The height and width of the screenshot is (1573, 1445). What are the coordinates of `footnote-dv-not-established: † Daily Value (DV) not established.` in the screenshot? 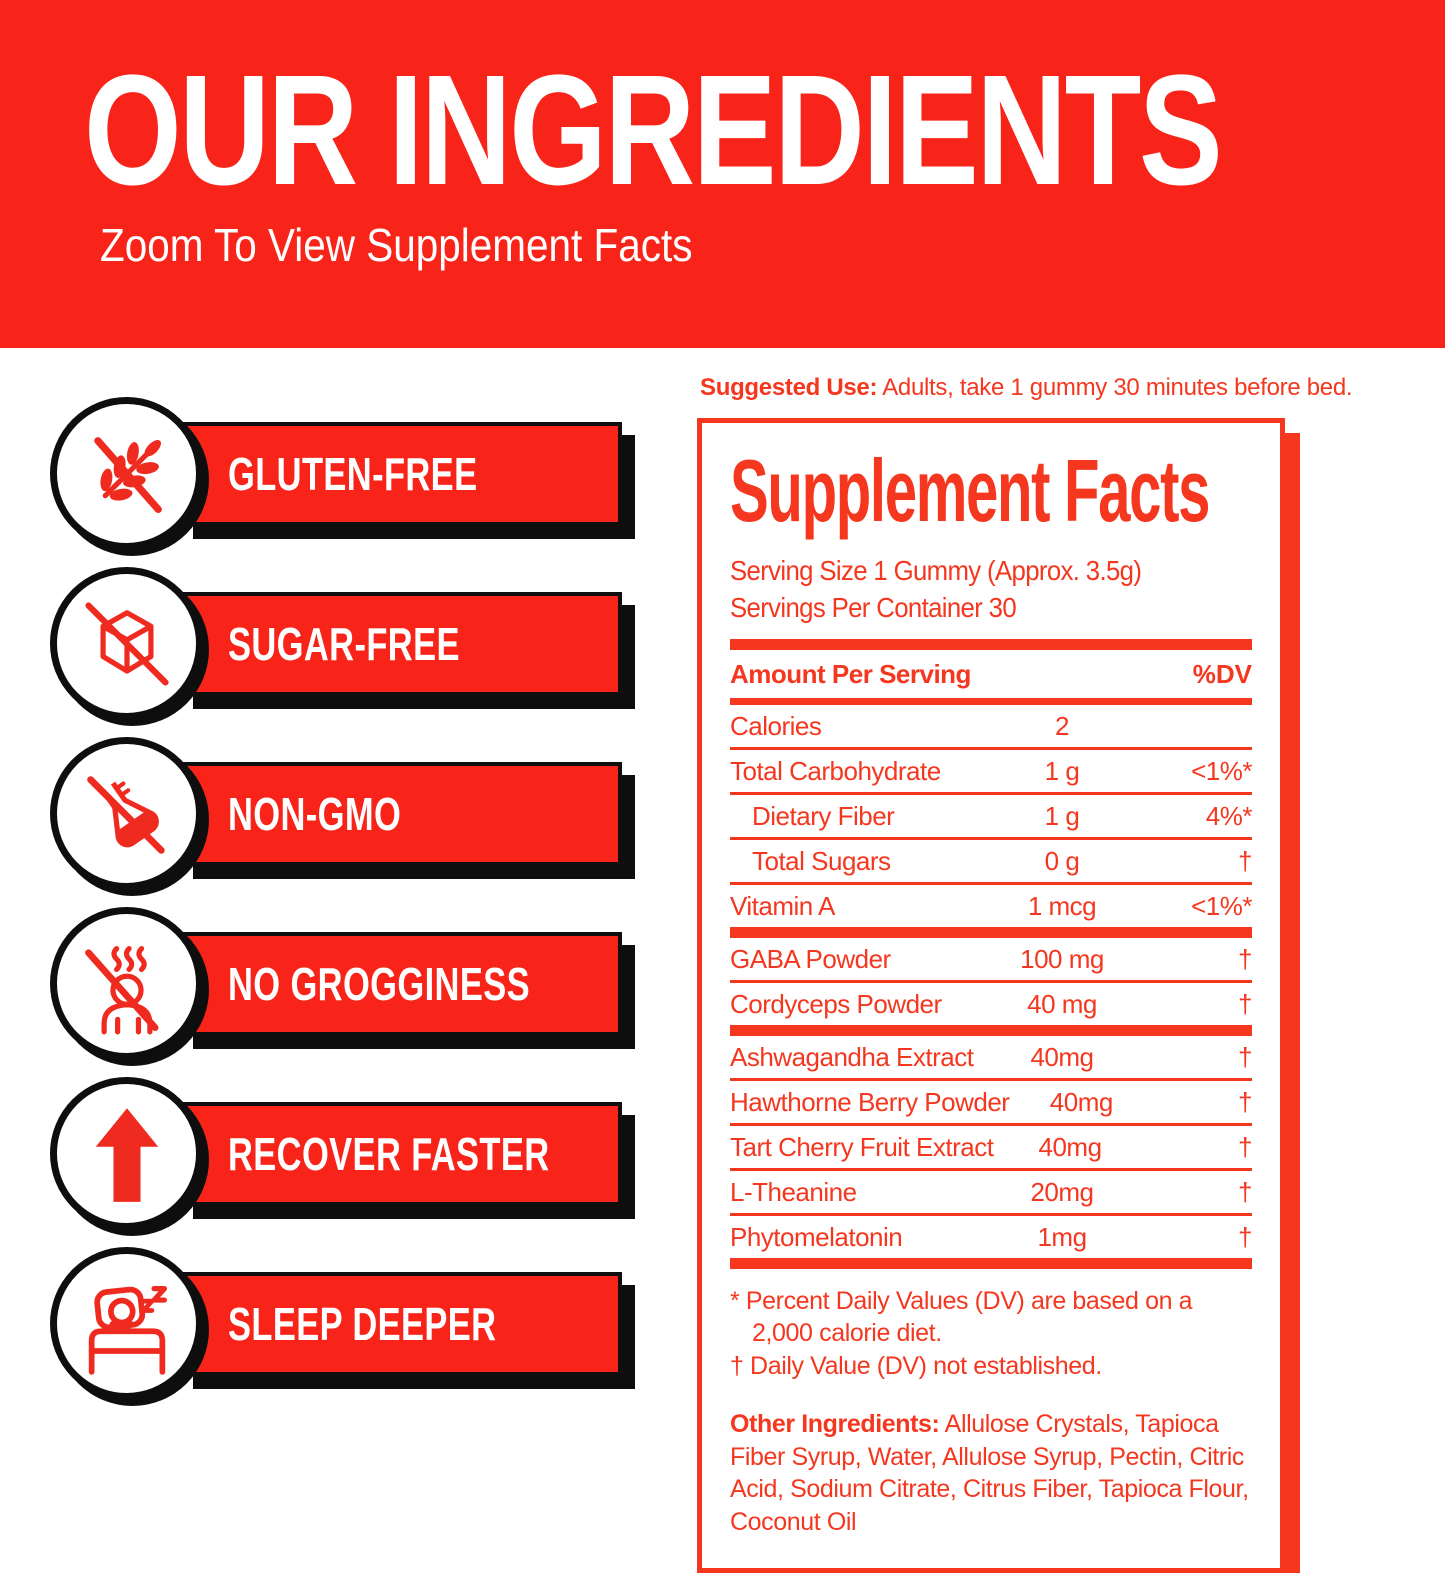 It's located at (916, 1365).